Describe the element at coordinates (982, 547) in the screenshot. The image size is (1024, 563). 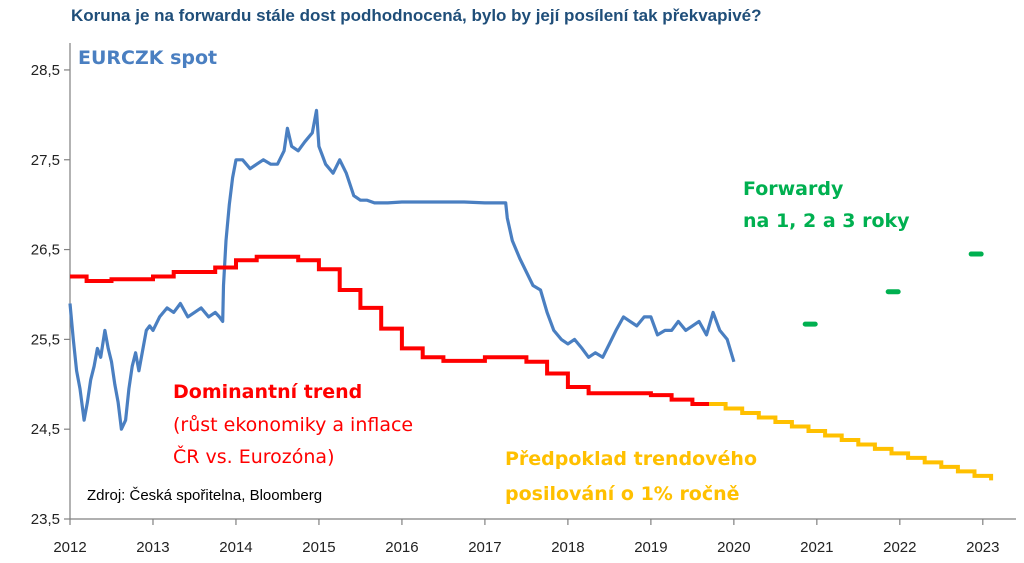
I see `x-tick-label: 2023` at that location.